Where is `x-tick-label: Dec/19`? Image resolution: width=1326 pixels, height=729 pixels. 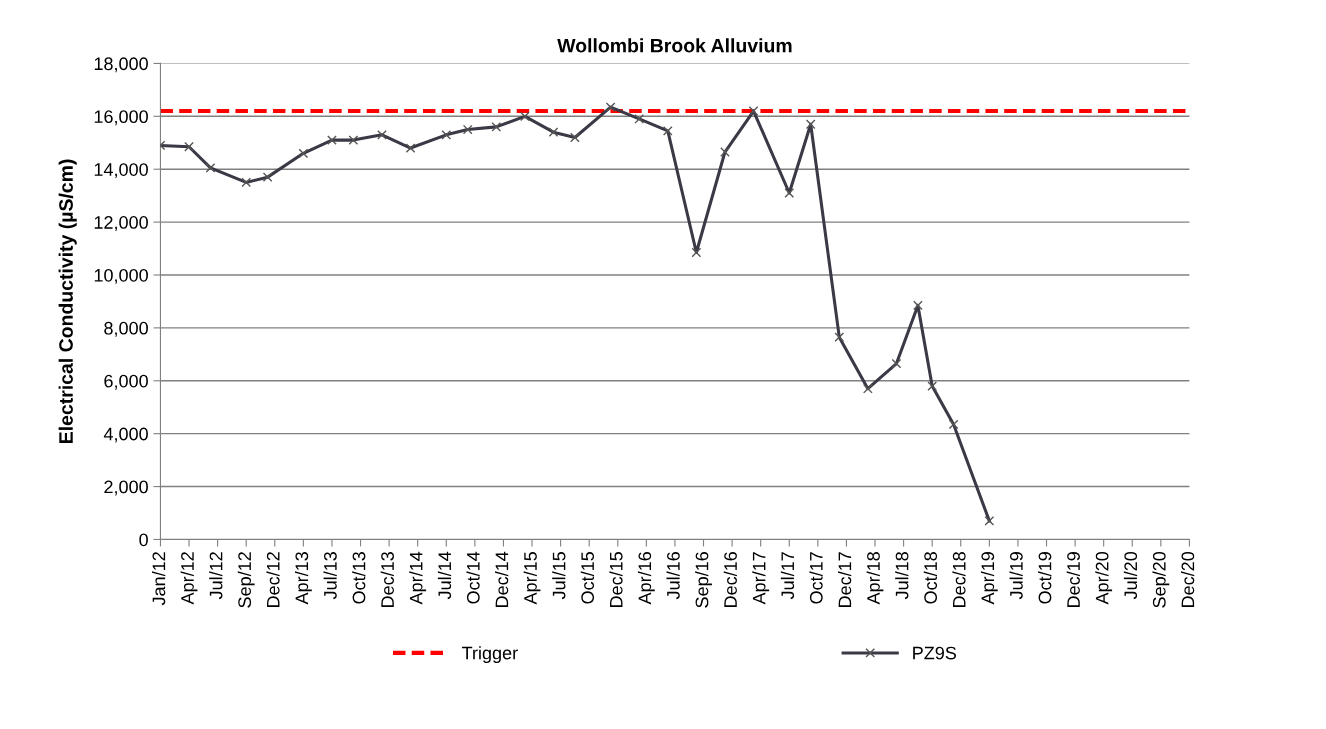
x-tick-label: Dec/19 is located at coordinates (1073, 579).